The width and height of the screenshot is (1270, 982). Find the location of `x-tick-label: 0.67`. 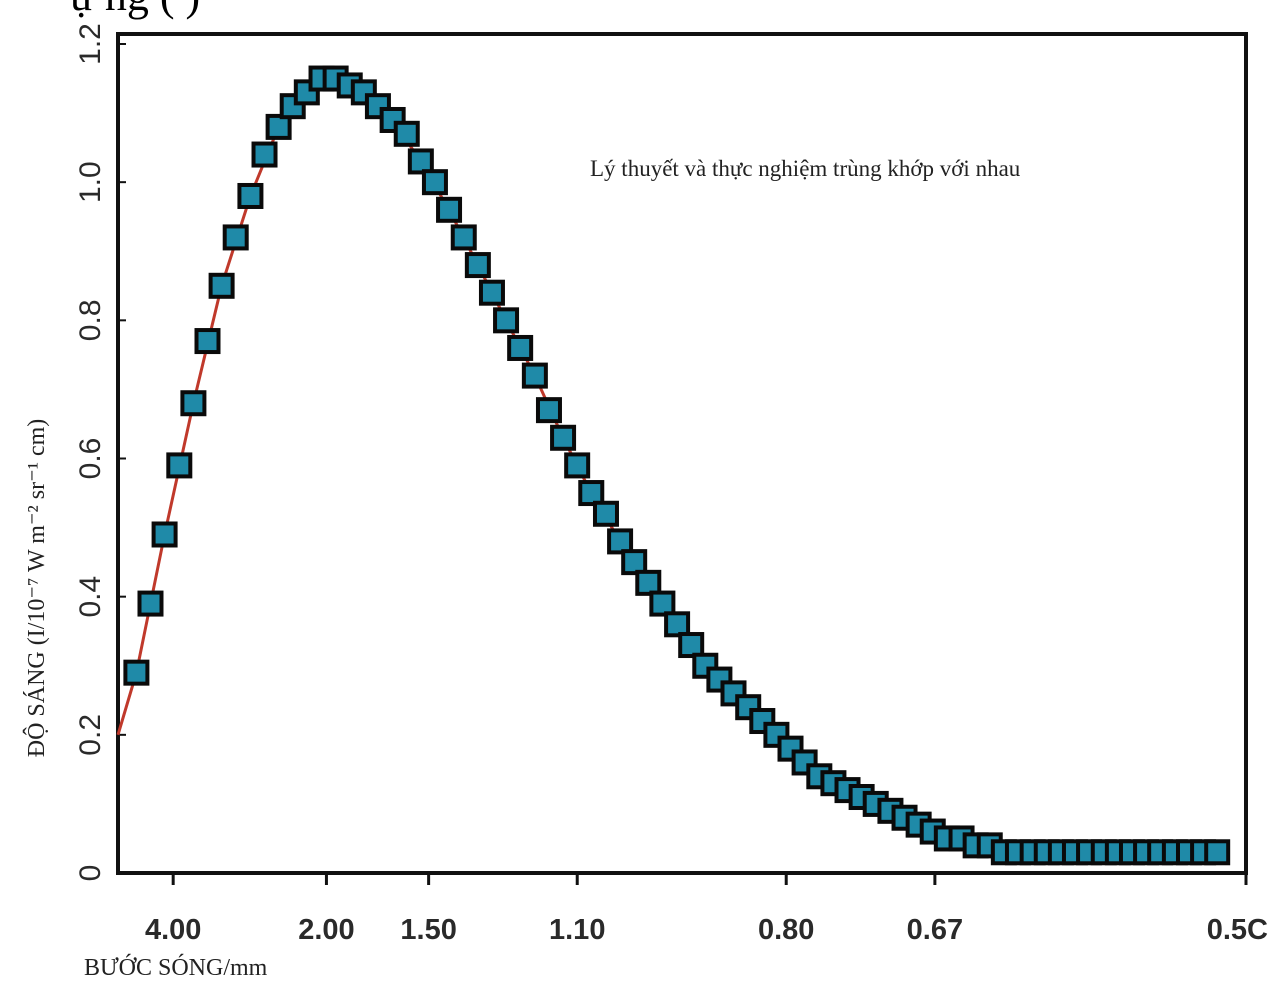

x-tick-label: 0.67 is located at coordinates (935, 930).